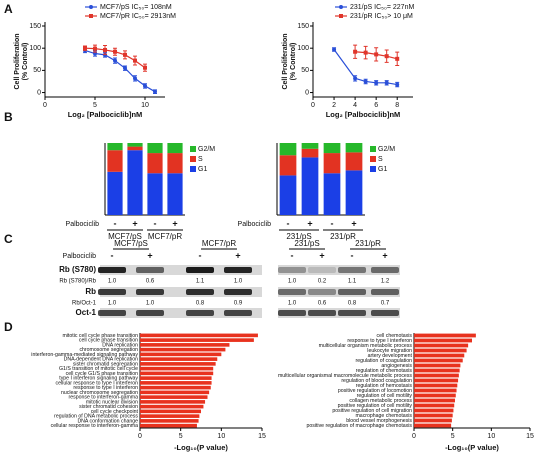 The height and width of the screenshot is (458, 550). Describe the element at coordinates (100, 336) in the screenshot. I see `category-label: mitotic cell cycle phase transition` at that location.